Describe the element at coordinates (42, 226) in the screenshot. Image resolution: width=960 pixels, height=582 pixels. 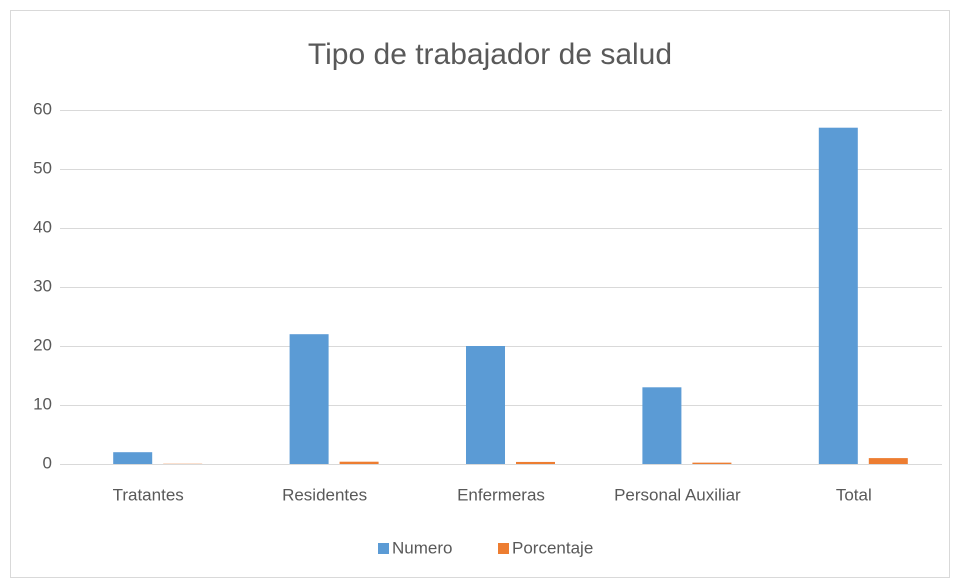
I see `y-tick-label: 40` at that location.